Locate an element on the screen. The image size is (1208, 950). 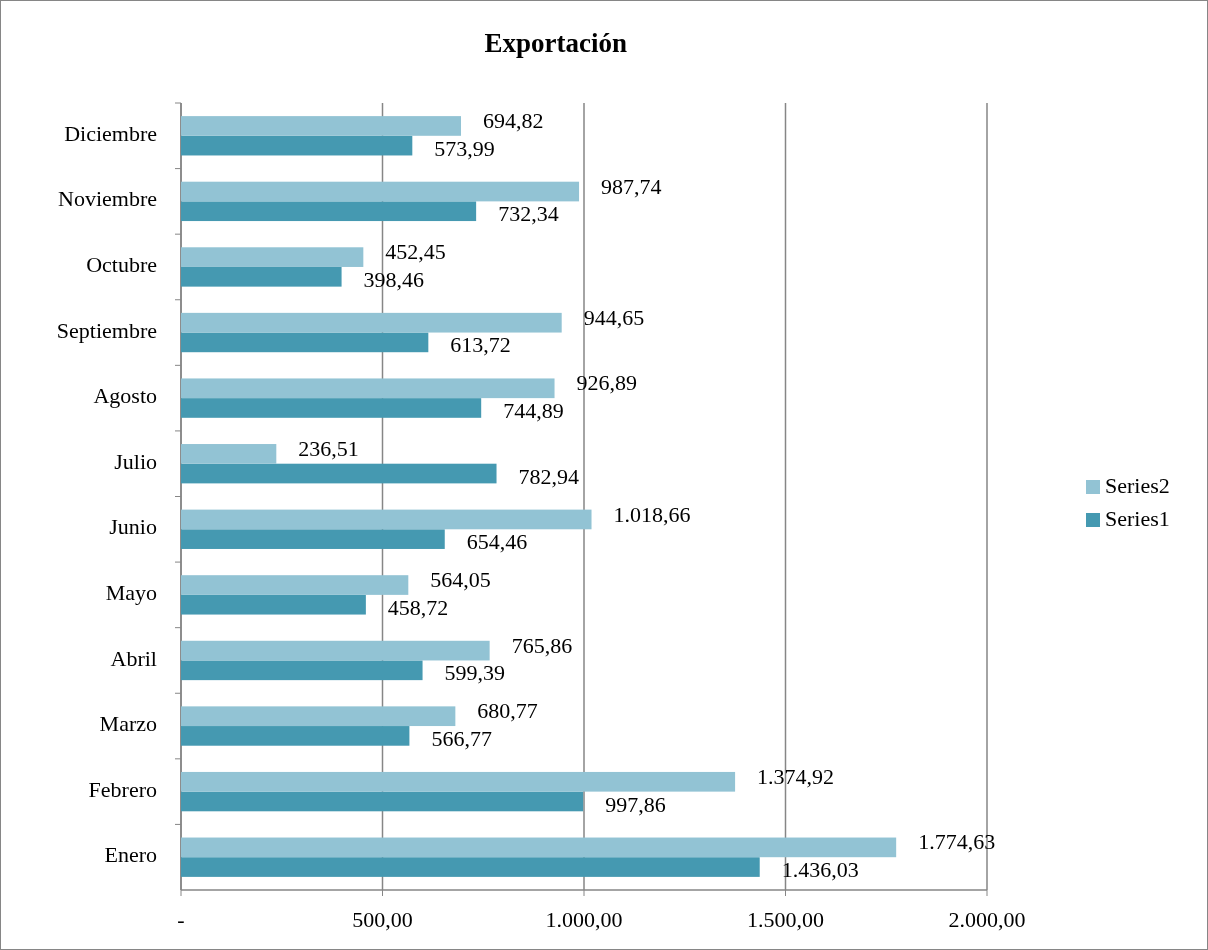
data-label: 782,94 is located at coordinates (549, 476).